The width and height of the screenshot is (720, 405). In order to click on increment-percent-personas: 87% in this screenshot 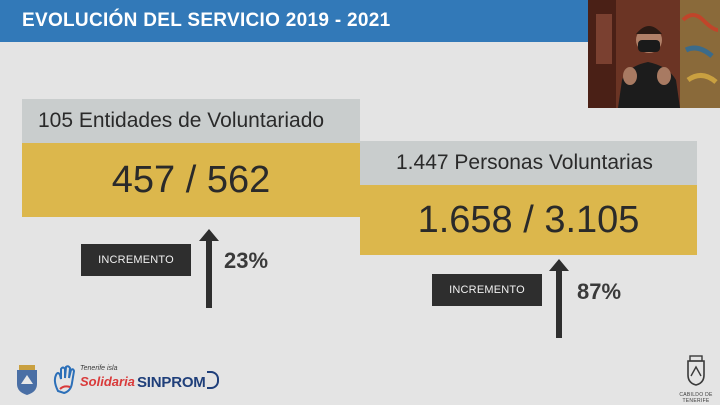, I will do `click(599, 291)`.